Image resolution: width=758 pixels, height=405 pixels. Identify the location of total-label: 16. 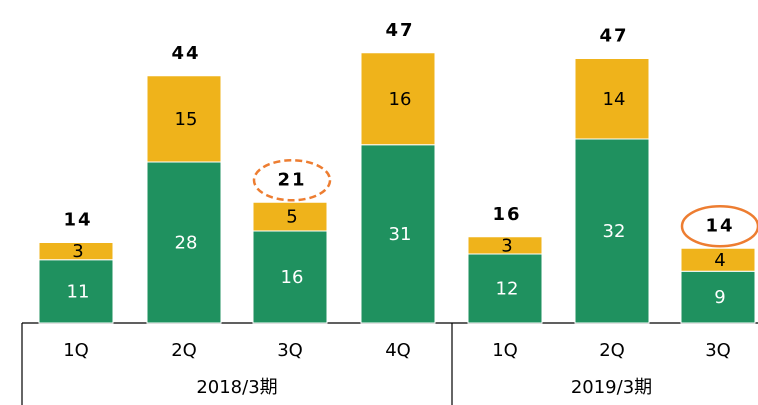
(506, 214).